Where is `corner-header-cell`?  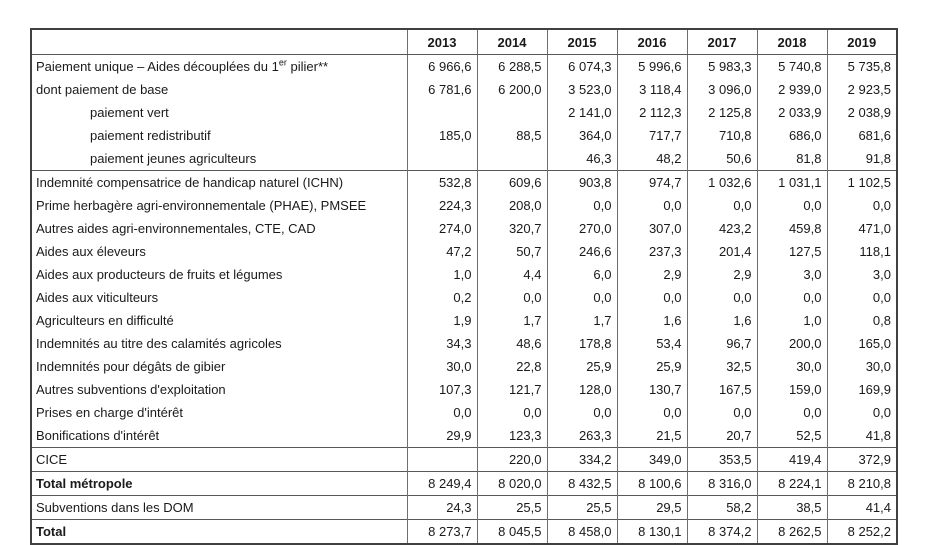 corner-header-cell is located at coordinates (219, 42).